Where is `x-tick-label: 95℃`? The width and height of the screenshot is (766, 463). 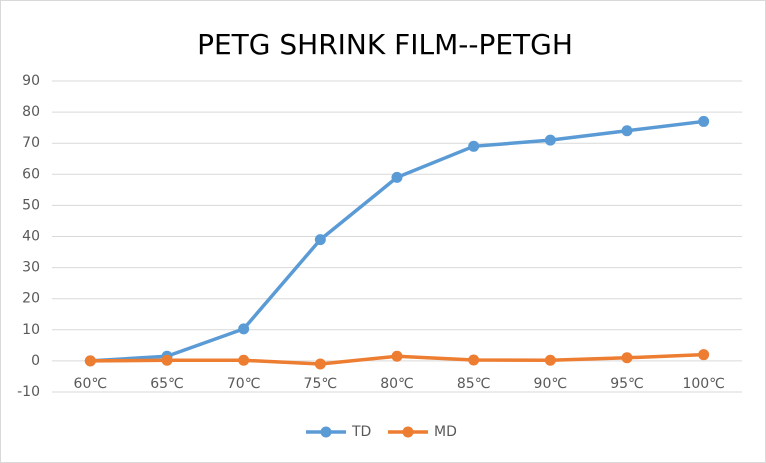 x-tick-label: 95℃ is located at coordinates (627, 384).